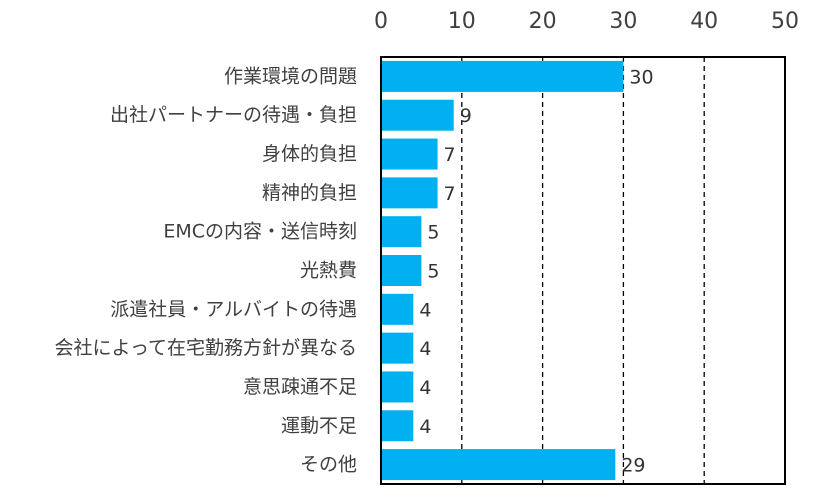  What do you see at coordinates (543, 21) in the screenshot?
I see `x-tick-label: 20` at bounding box center [543, 21].